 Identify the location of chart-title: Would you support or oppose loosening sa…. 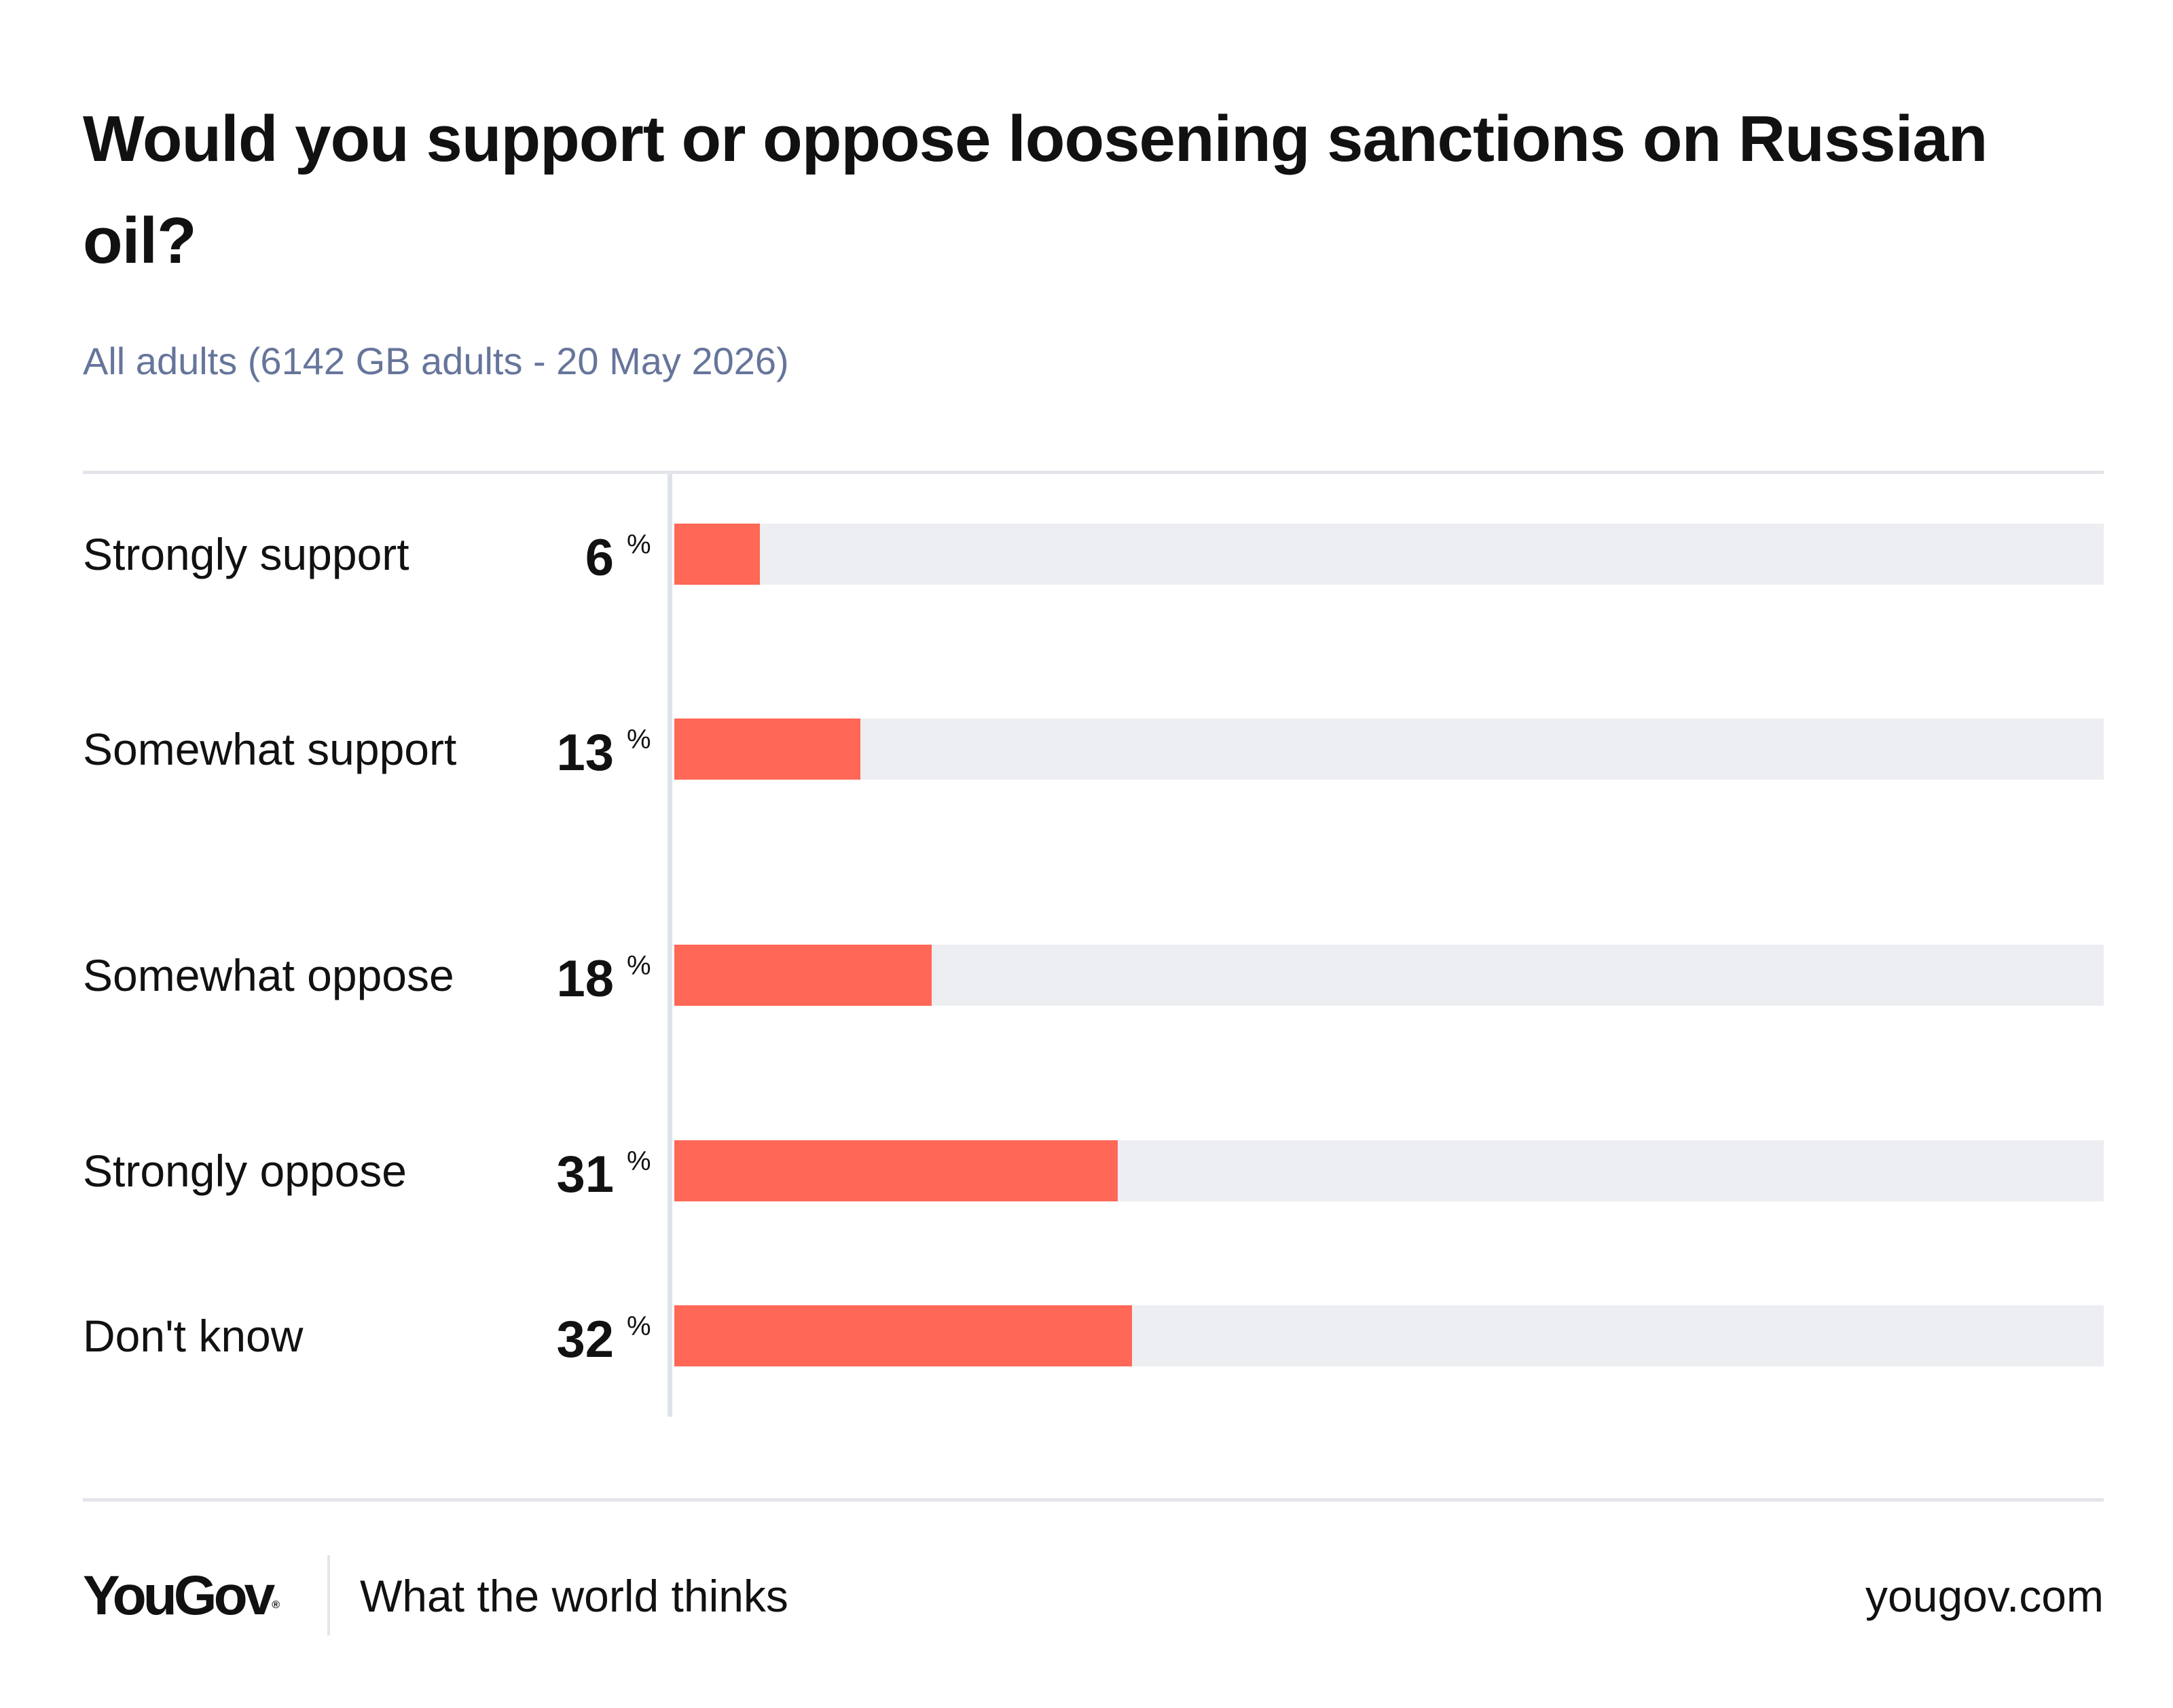
(1036, 190).